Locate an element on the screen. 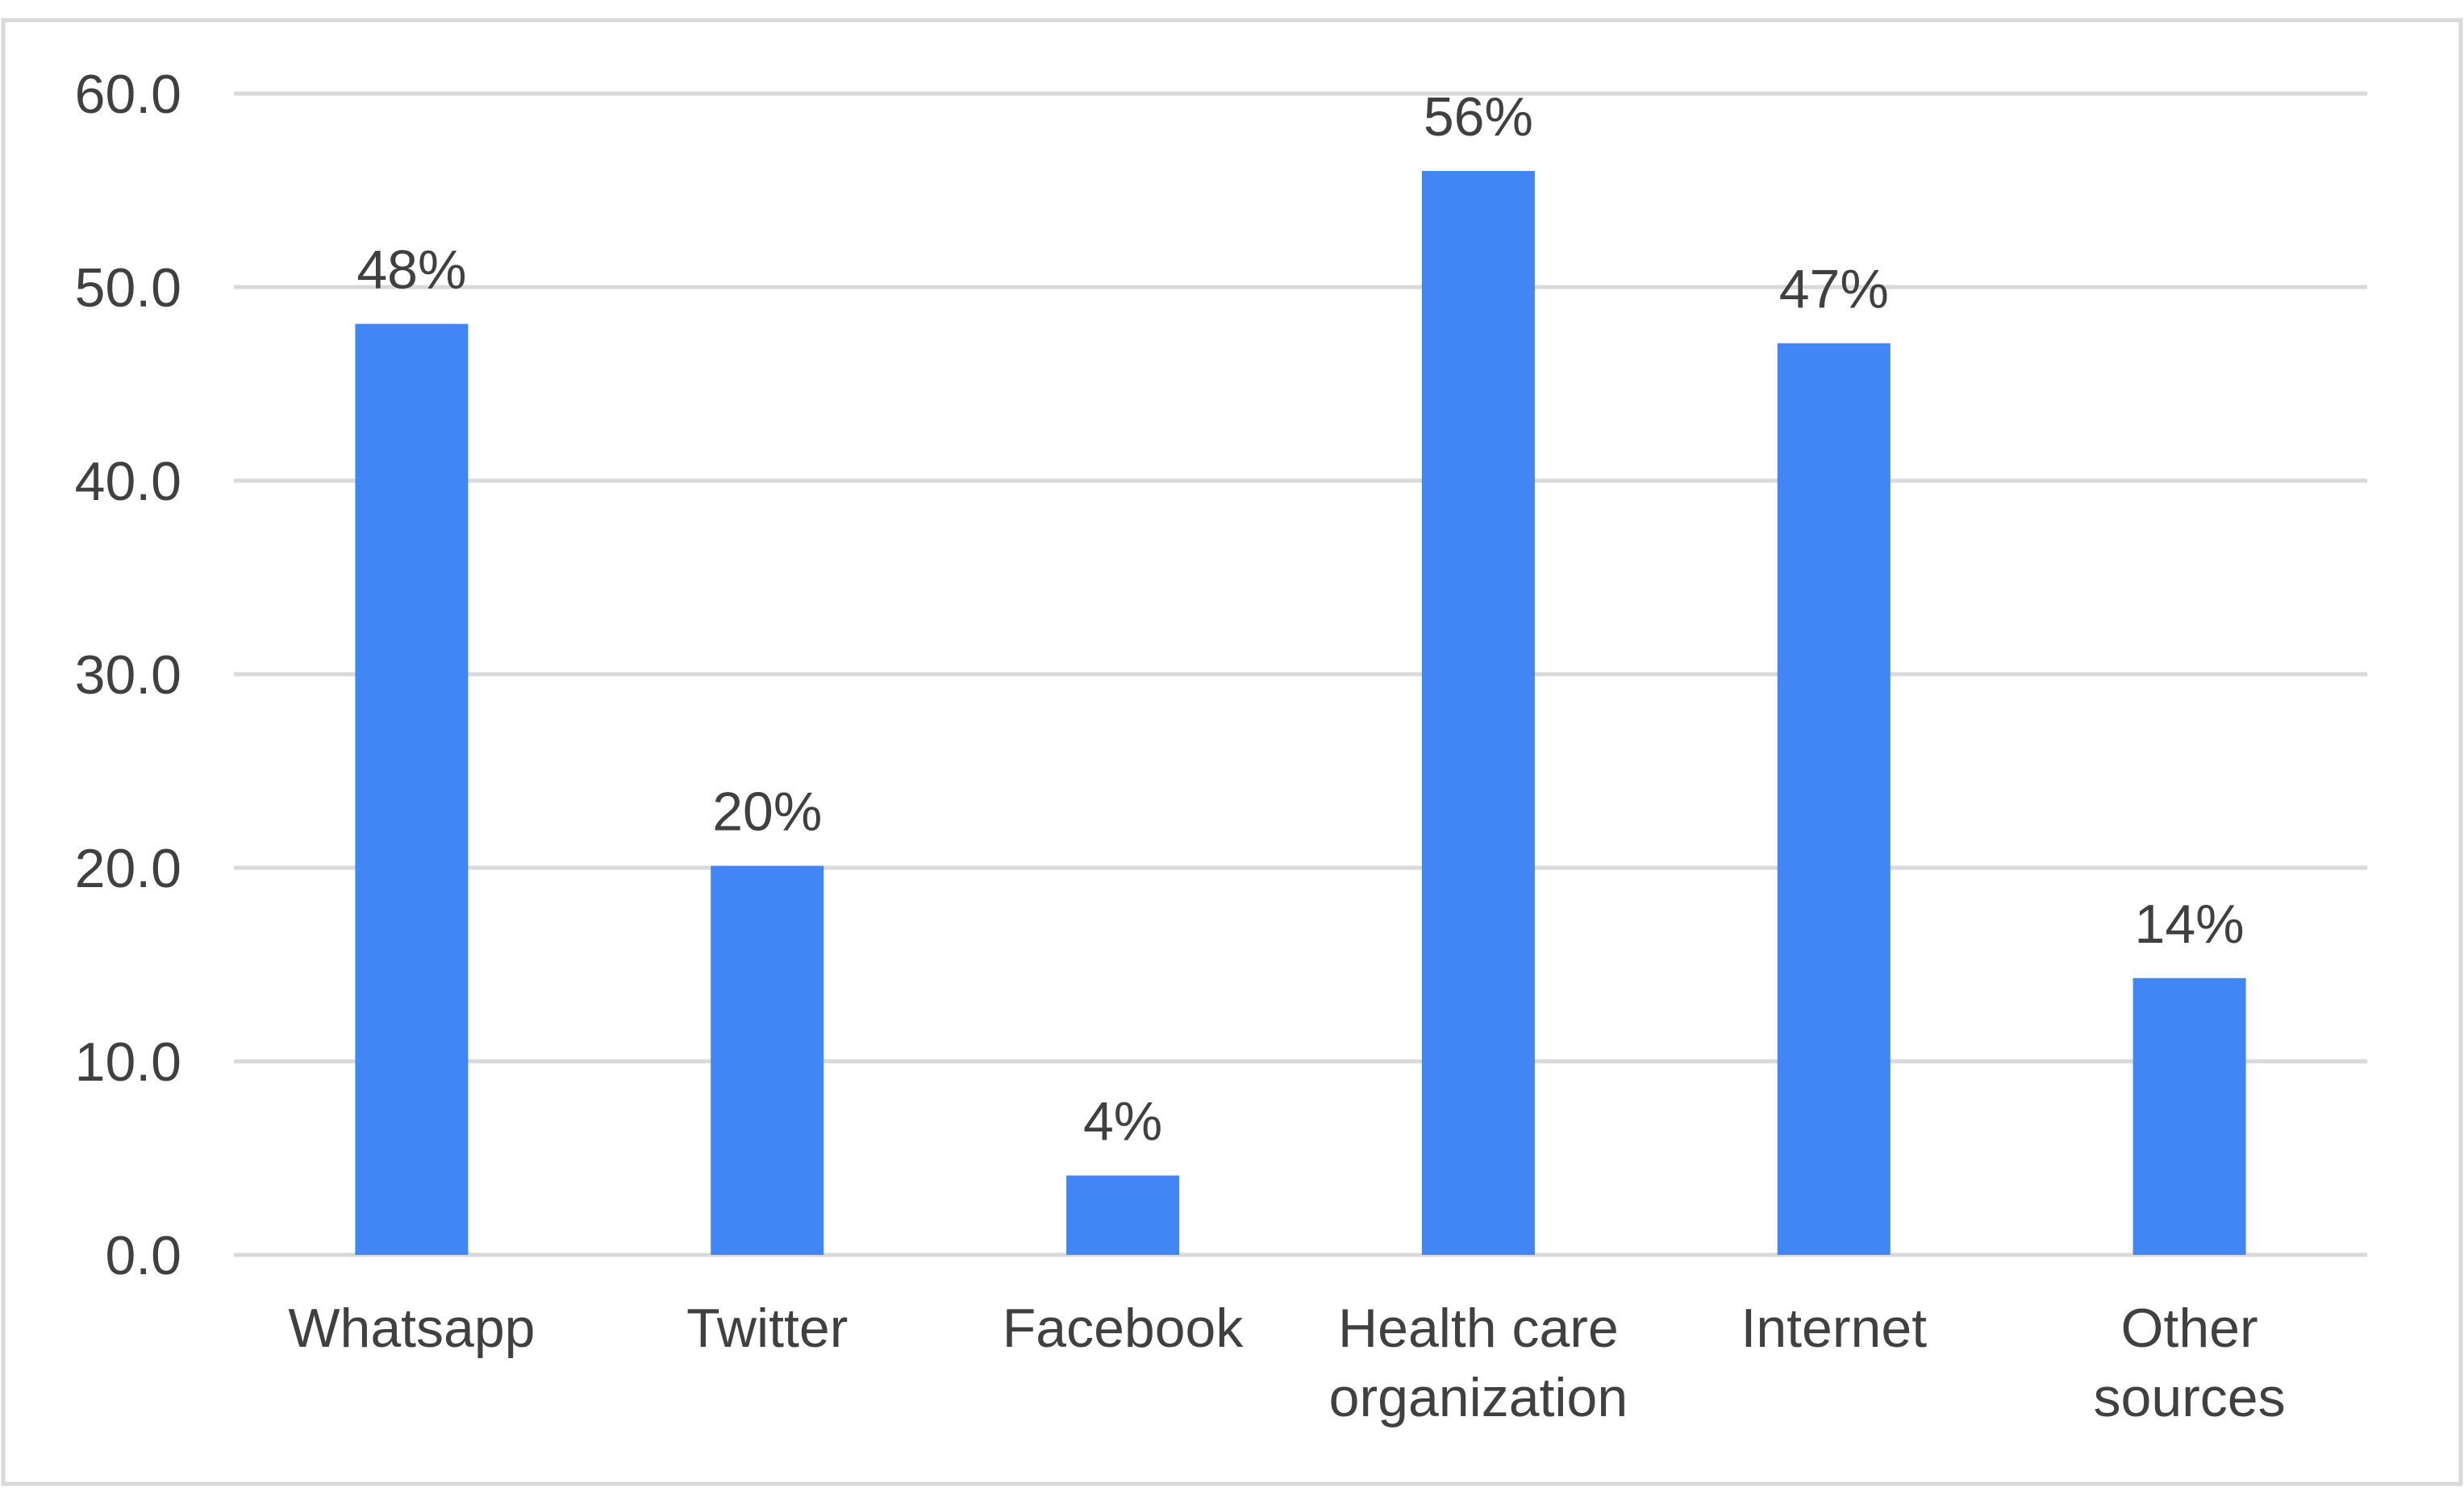 Image resolution: width=2464 pixels, height=1496 pixels. x-category-label: Twitter is located at coordinates (767, 1328).